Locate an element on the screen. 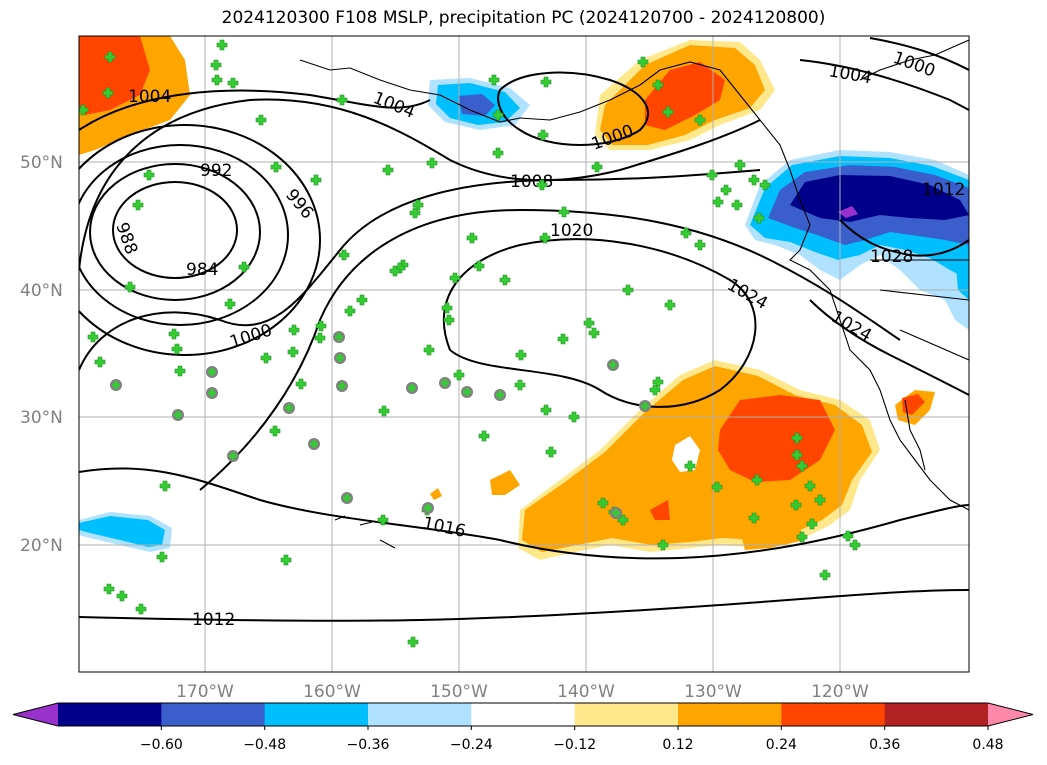 This screenshot has height=765, width=1047. colorbar-tick-label: 0.48 is located at coordinates (987, 745).